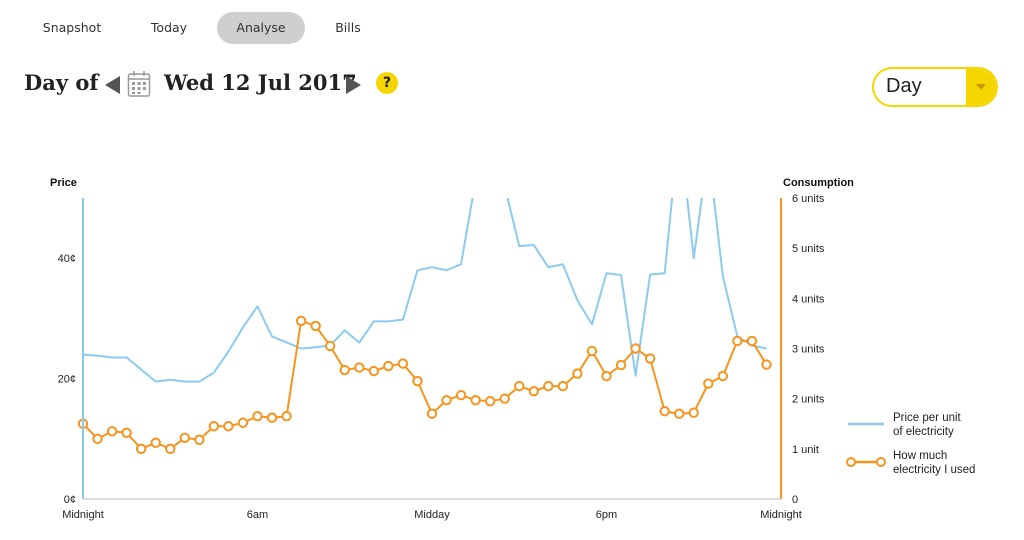  Describe the element at coordinates (881, 462) in the screenshot. I see `legend-consumption-marker-end` at that location.